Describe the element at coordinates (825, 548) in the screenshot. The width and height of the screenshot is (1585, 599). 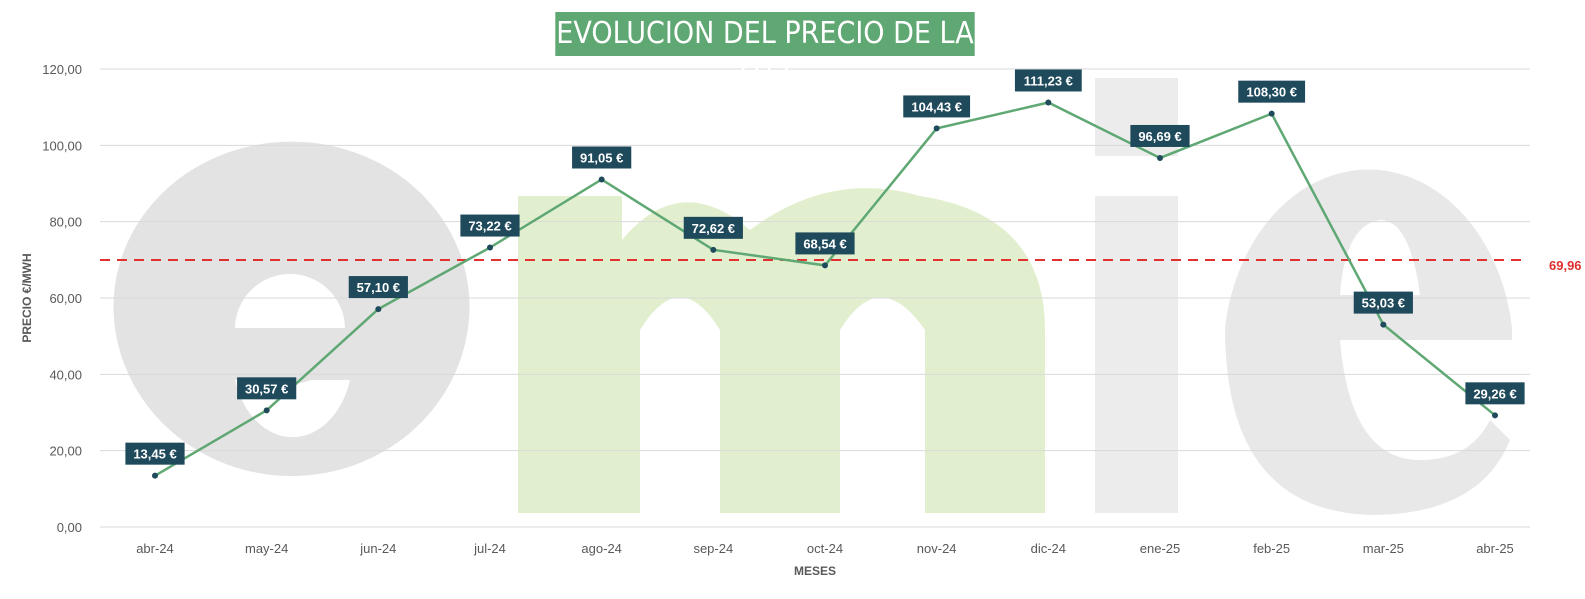
I see `x-tick-label: oct-24` at that location.